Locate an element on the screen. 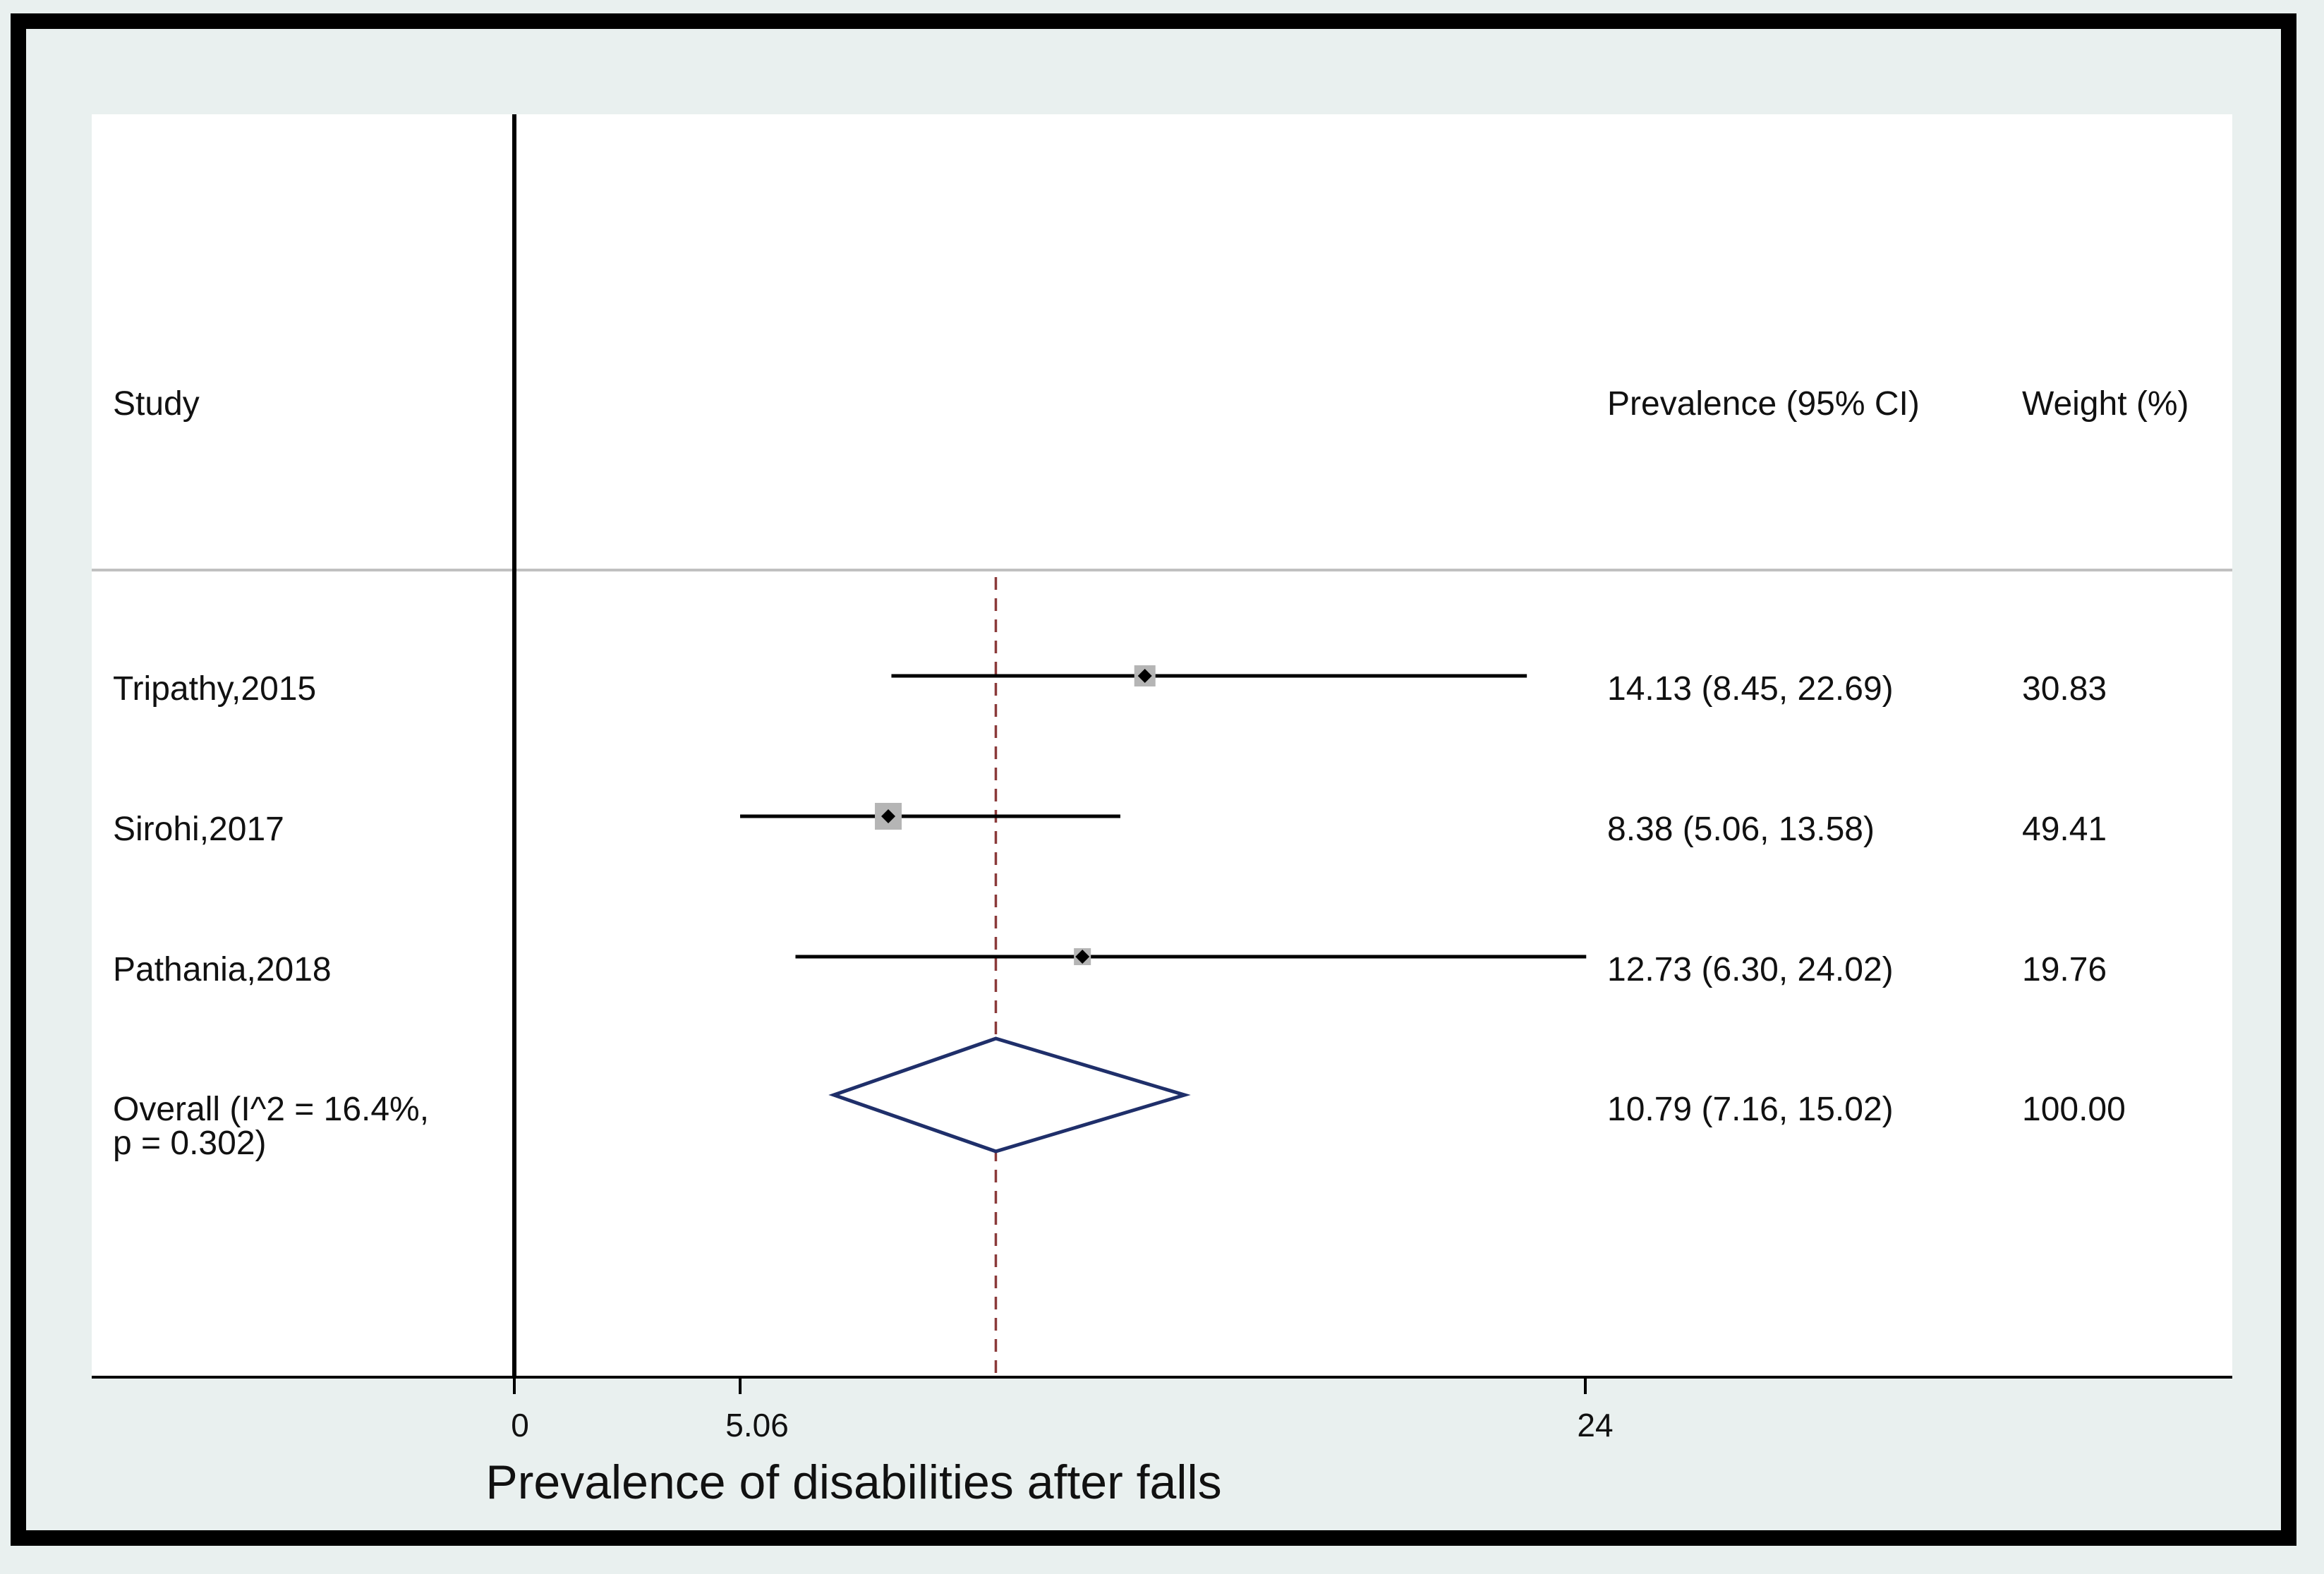 This screenshot has height=1574, width=2324. overall-weight-text: 100.00 is located at coordinates (2074, 1109).